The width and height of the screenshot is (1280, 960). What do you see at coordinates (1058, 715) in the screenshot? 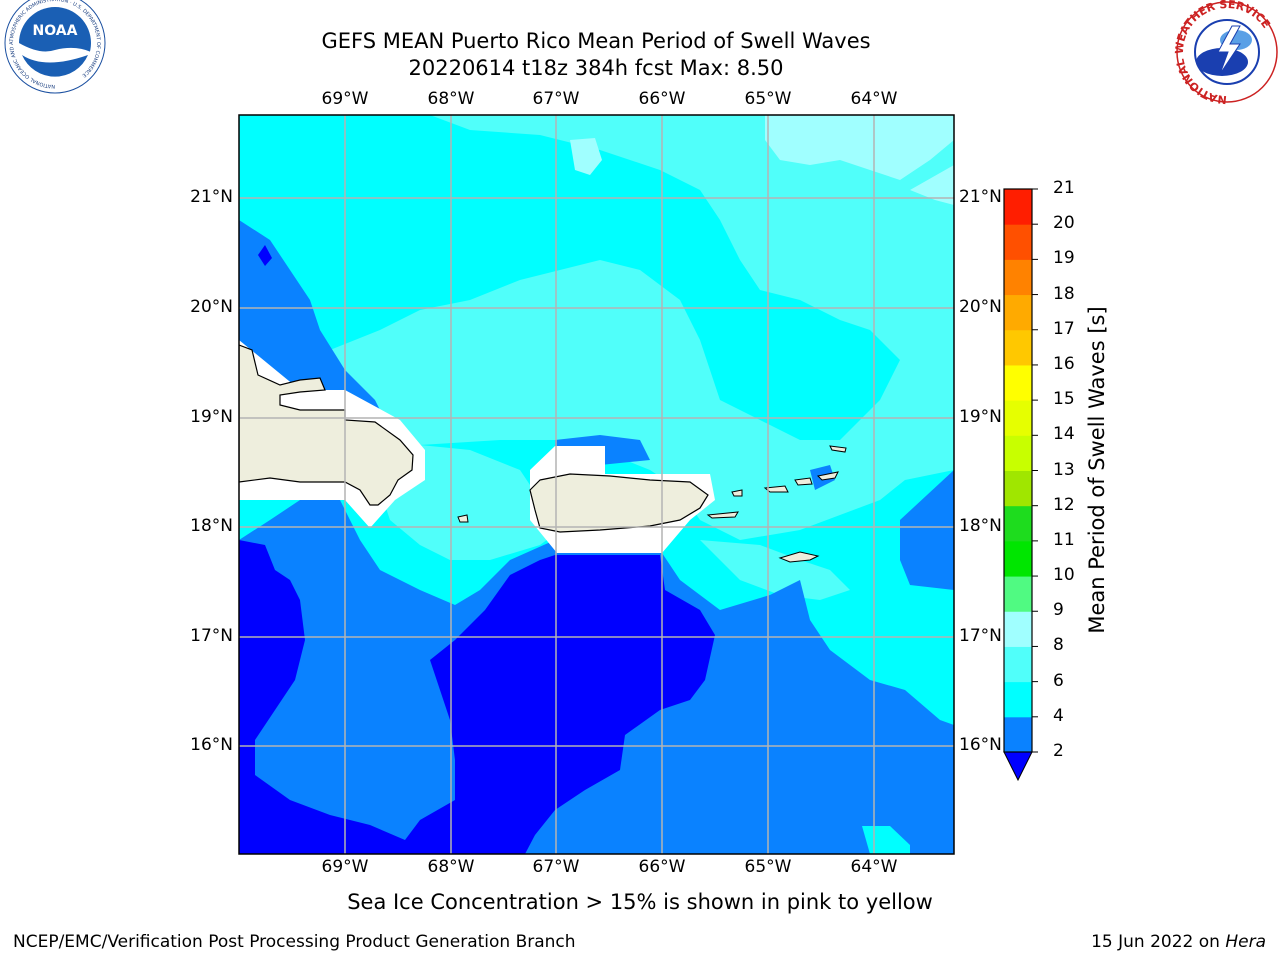
I see `colorbar-tick-label: 4` at bounding box center [1058, 715].